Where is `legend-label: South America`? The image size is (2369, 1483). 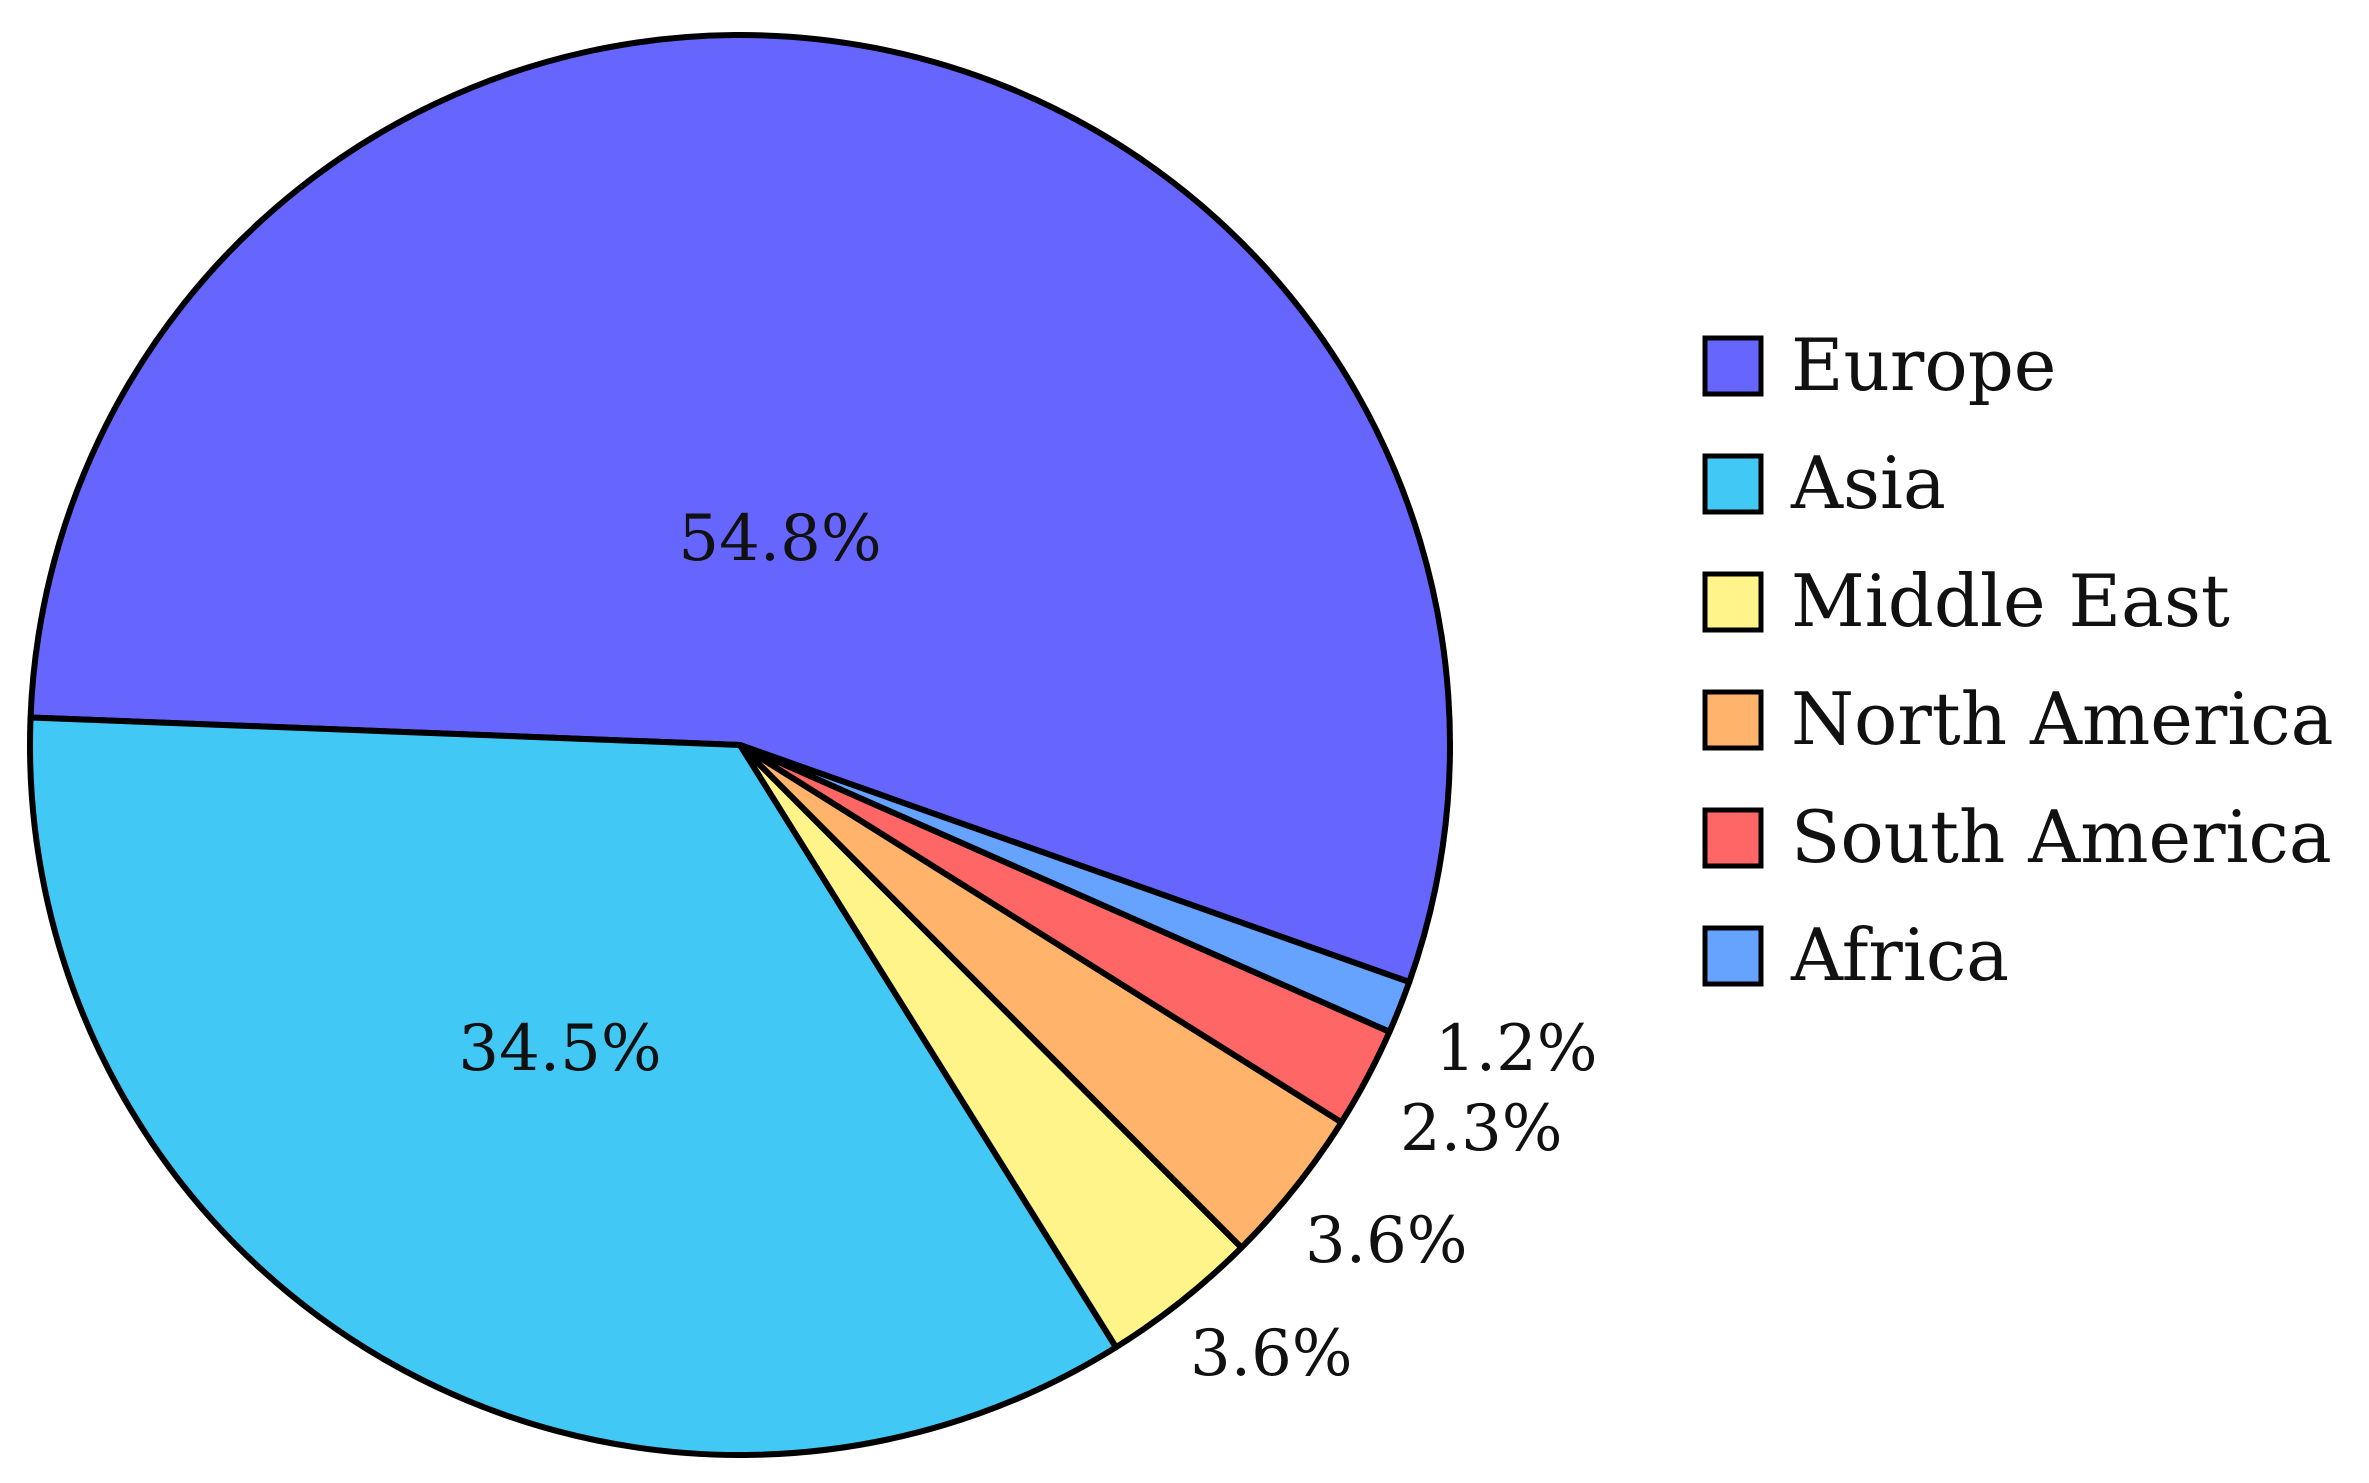 legend-label: South America is located at coordinates (2061, 837).